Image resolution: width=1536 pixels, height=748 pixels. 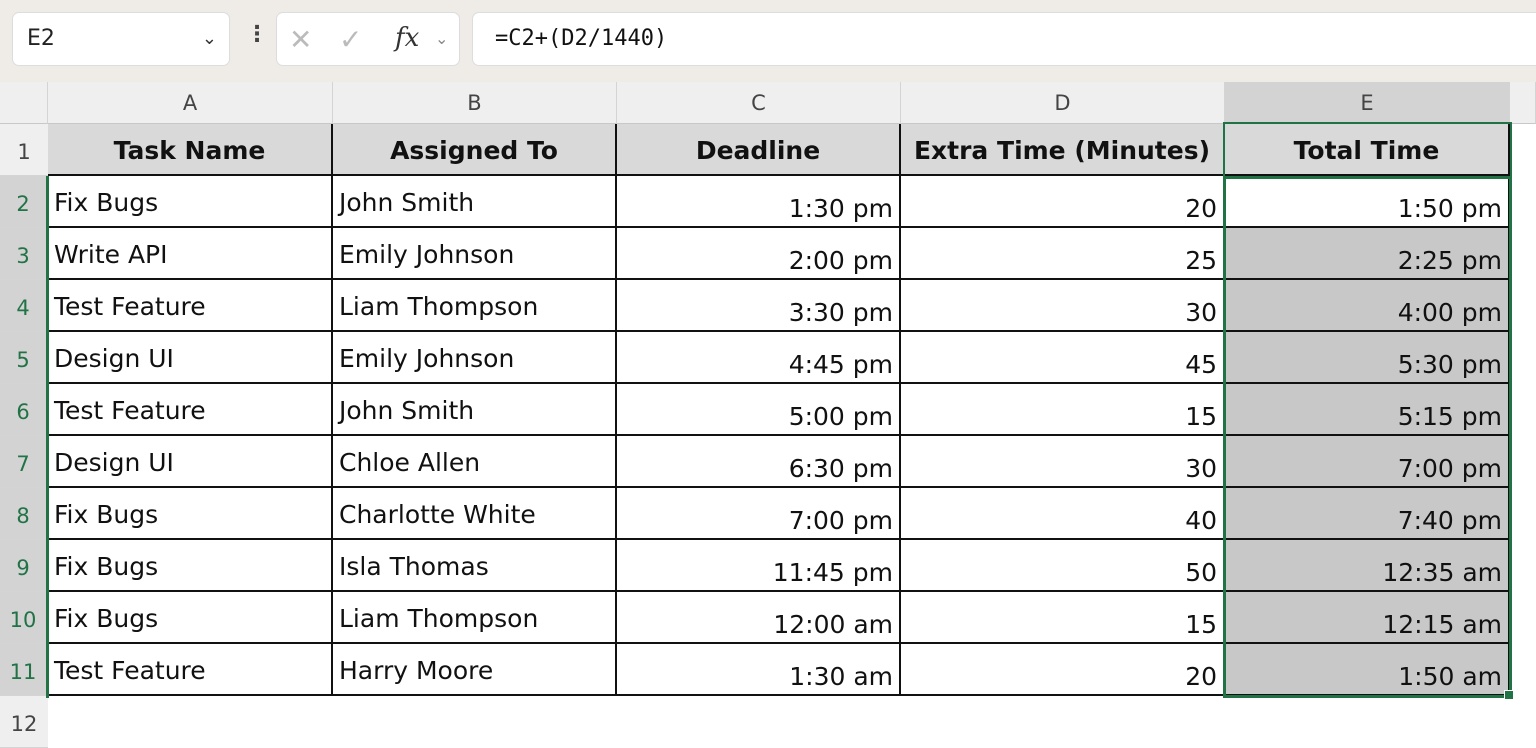 I want to click on header-cell: Deadline, so click(x=759, y=150).